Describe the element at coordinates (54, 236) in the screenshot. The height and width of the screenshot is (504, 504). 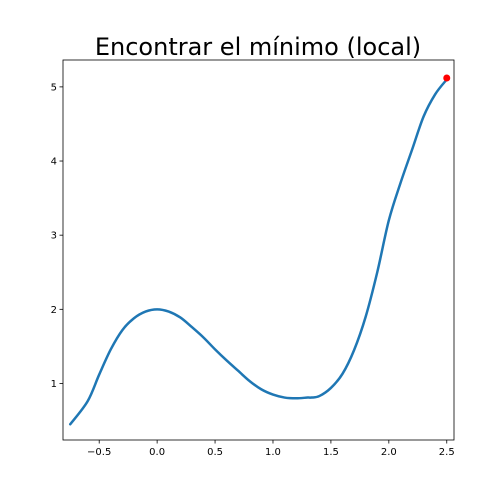
I see `y-tick-label: 3` at that location.